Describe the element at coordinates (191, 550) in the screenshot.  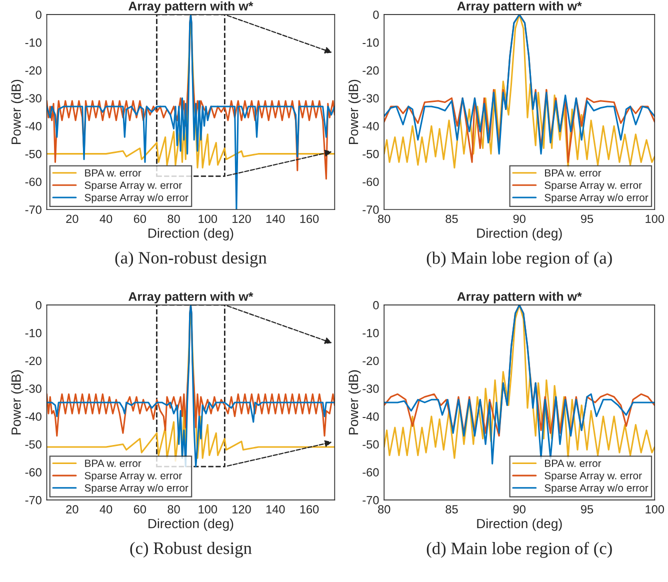
I see `text: (c) Robust design` at that location.